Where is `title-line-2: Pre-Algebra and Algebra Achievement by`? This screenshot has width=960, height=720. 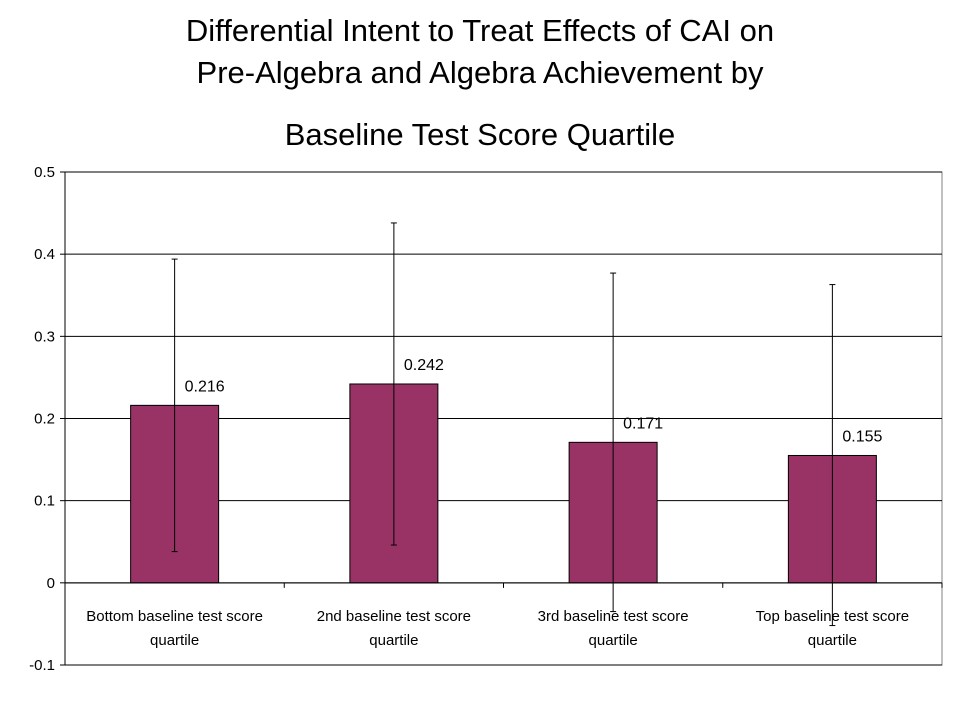 title-line-2: Pre-Algebra and Algebra Achievement by is located at coordinates (480, 72).